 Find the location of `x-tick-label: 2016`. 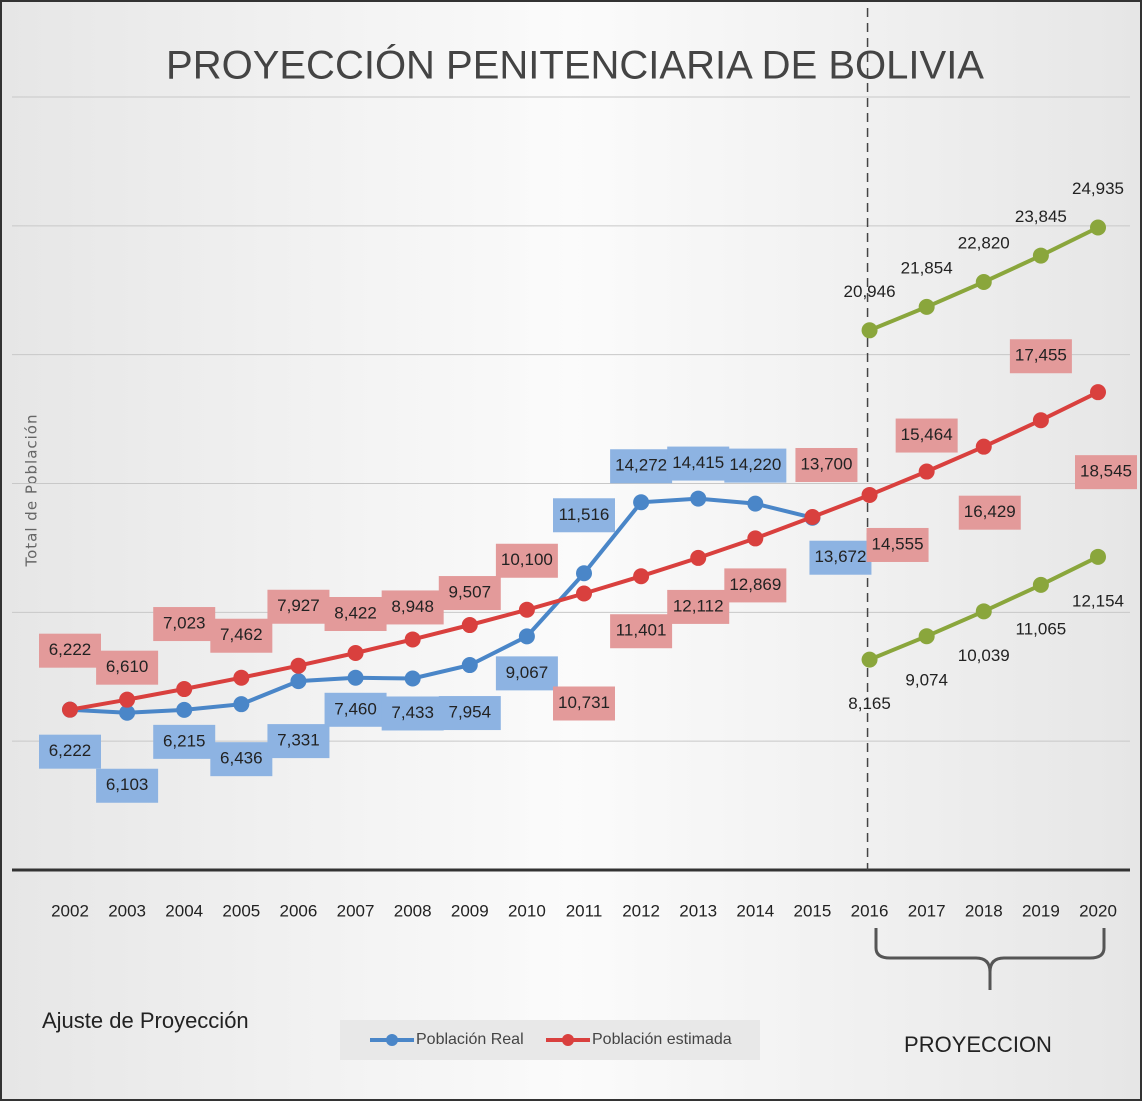

x-tick-label: 2016 is located at coordinates (870, 910).